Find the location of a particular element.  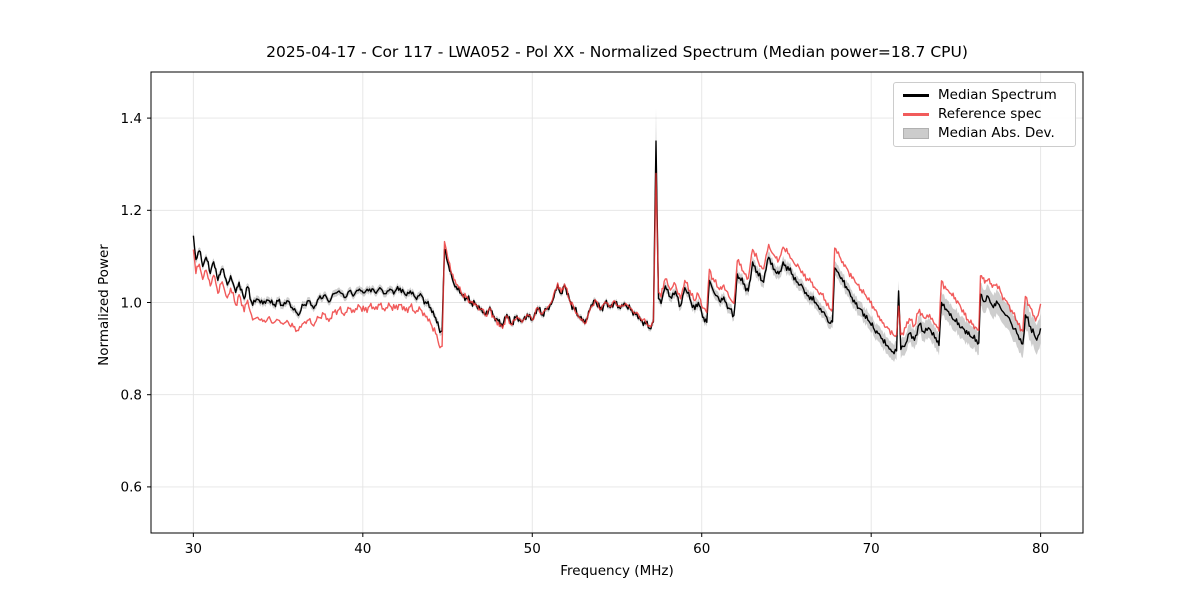

svg-text: 0.6 is located at coordinates (131, 488).